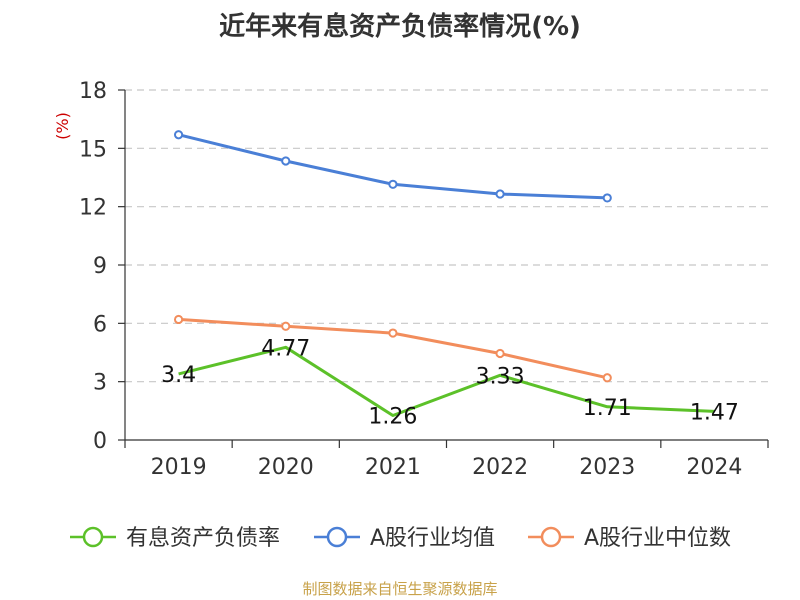 Image resolution: width=800 pixels, height=600 pixels. I want to click on legend-label: 有息资产负债率, so click(203, 538).